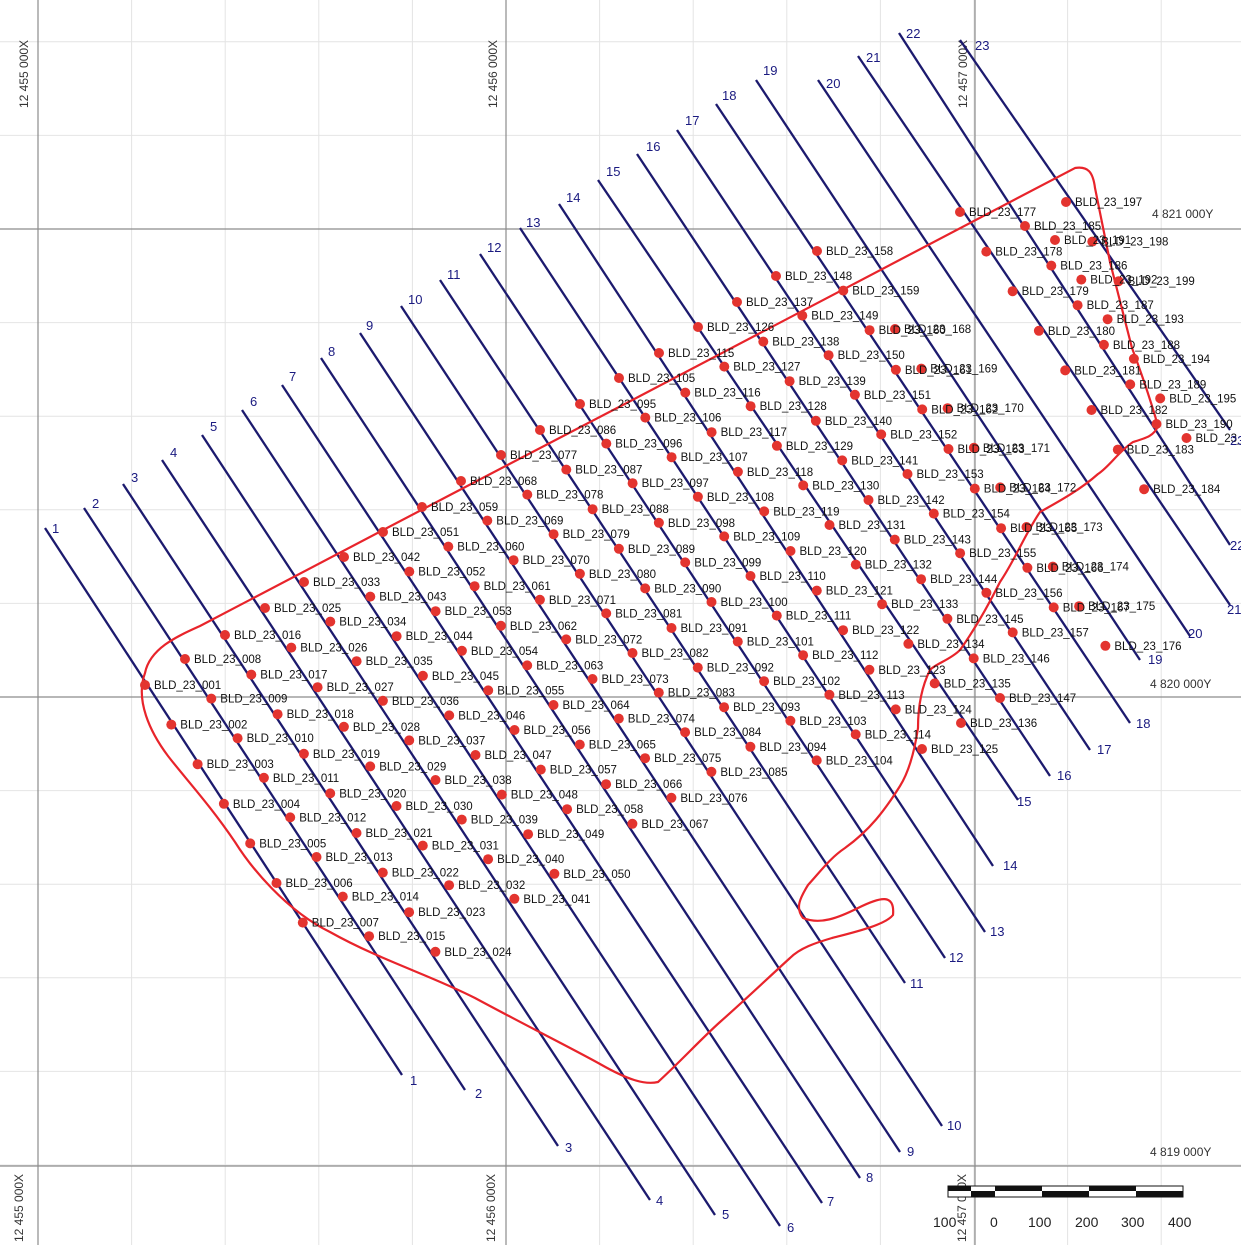 Image resolution: width=1241 pixels, height=1245 pixels. What do you see at coordinates (956, 957) in the screenshot?
I see `line-label-bottom-12: 12` at bounding box center [956, 957].